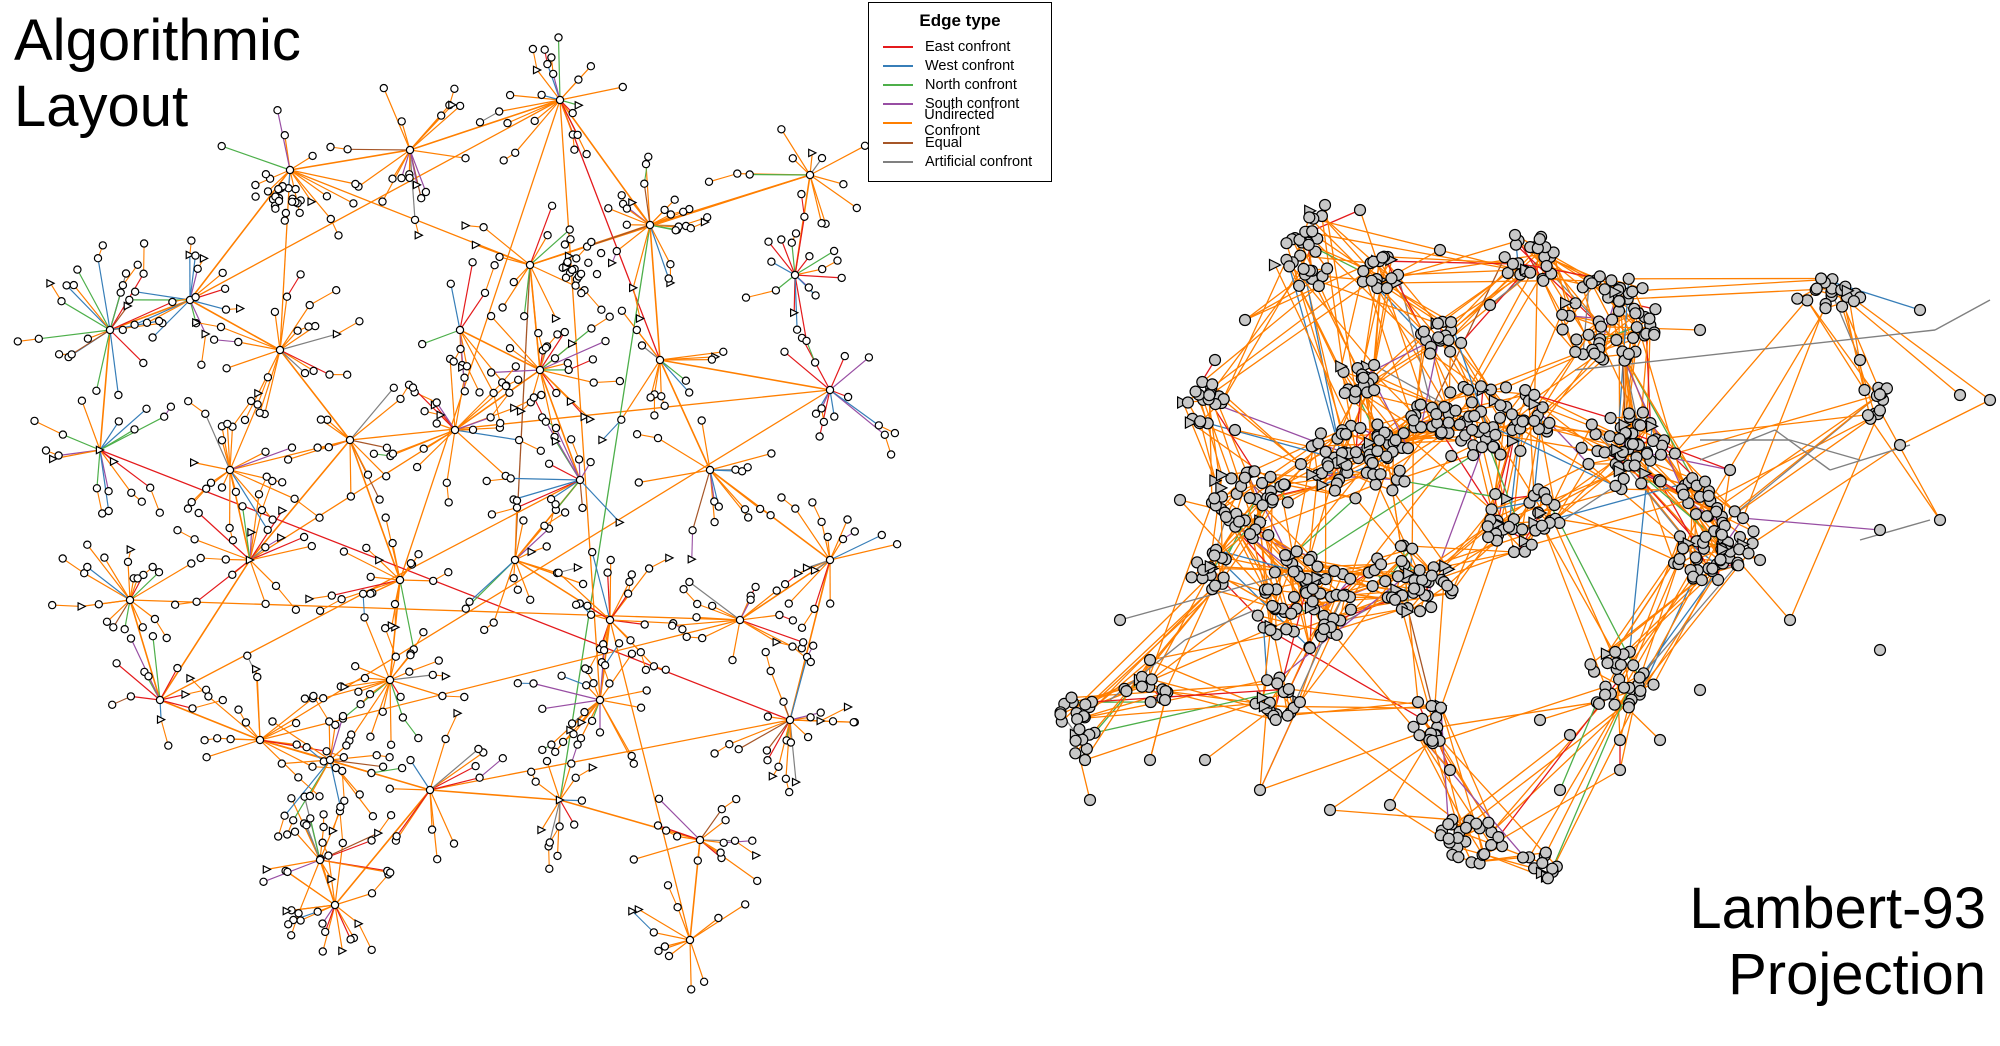 Image resolution: width=2000 pixels, height=1046 pixels. What do you see at coordinates (979, 161) in the screenshot?
I see `legend-label: Artificial confront` at bounding box center [979, 161].